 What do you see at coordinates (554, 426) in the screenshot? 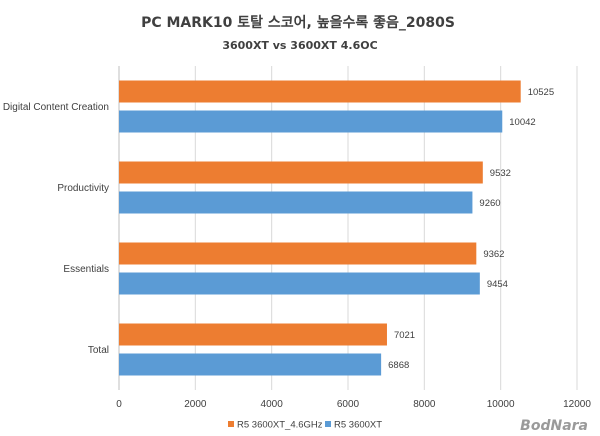
I see `watermark-logo: BodNara` at bounding box center [554, 426].